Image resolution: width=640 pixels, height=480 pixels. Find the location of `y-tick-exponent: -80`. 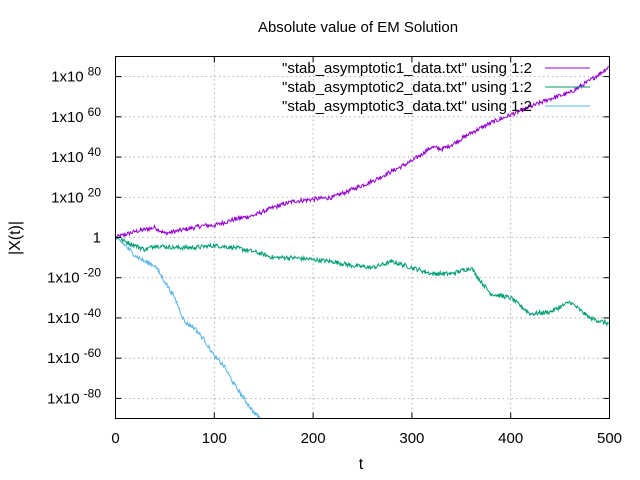

y-tick-exponent: -80 is located at coordinates (93, 393).